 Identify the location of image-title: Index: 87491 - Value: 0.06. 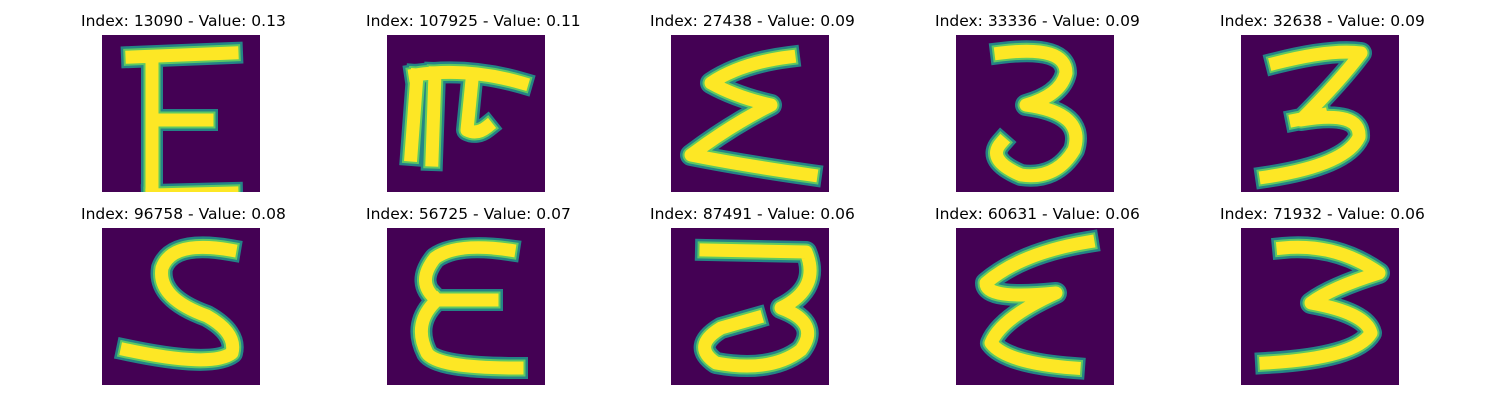
(752, 214).